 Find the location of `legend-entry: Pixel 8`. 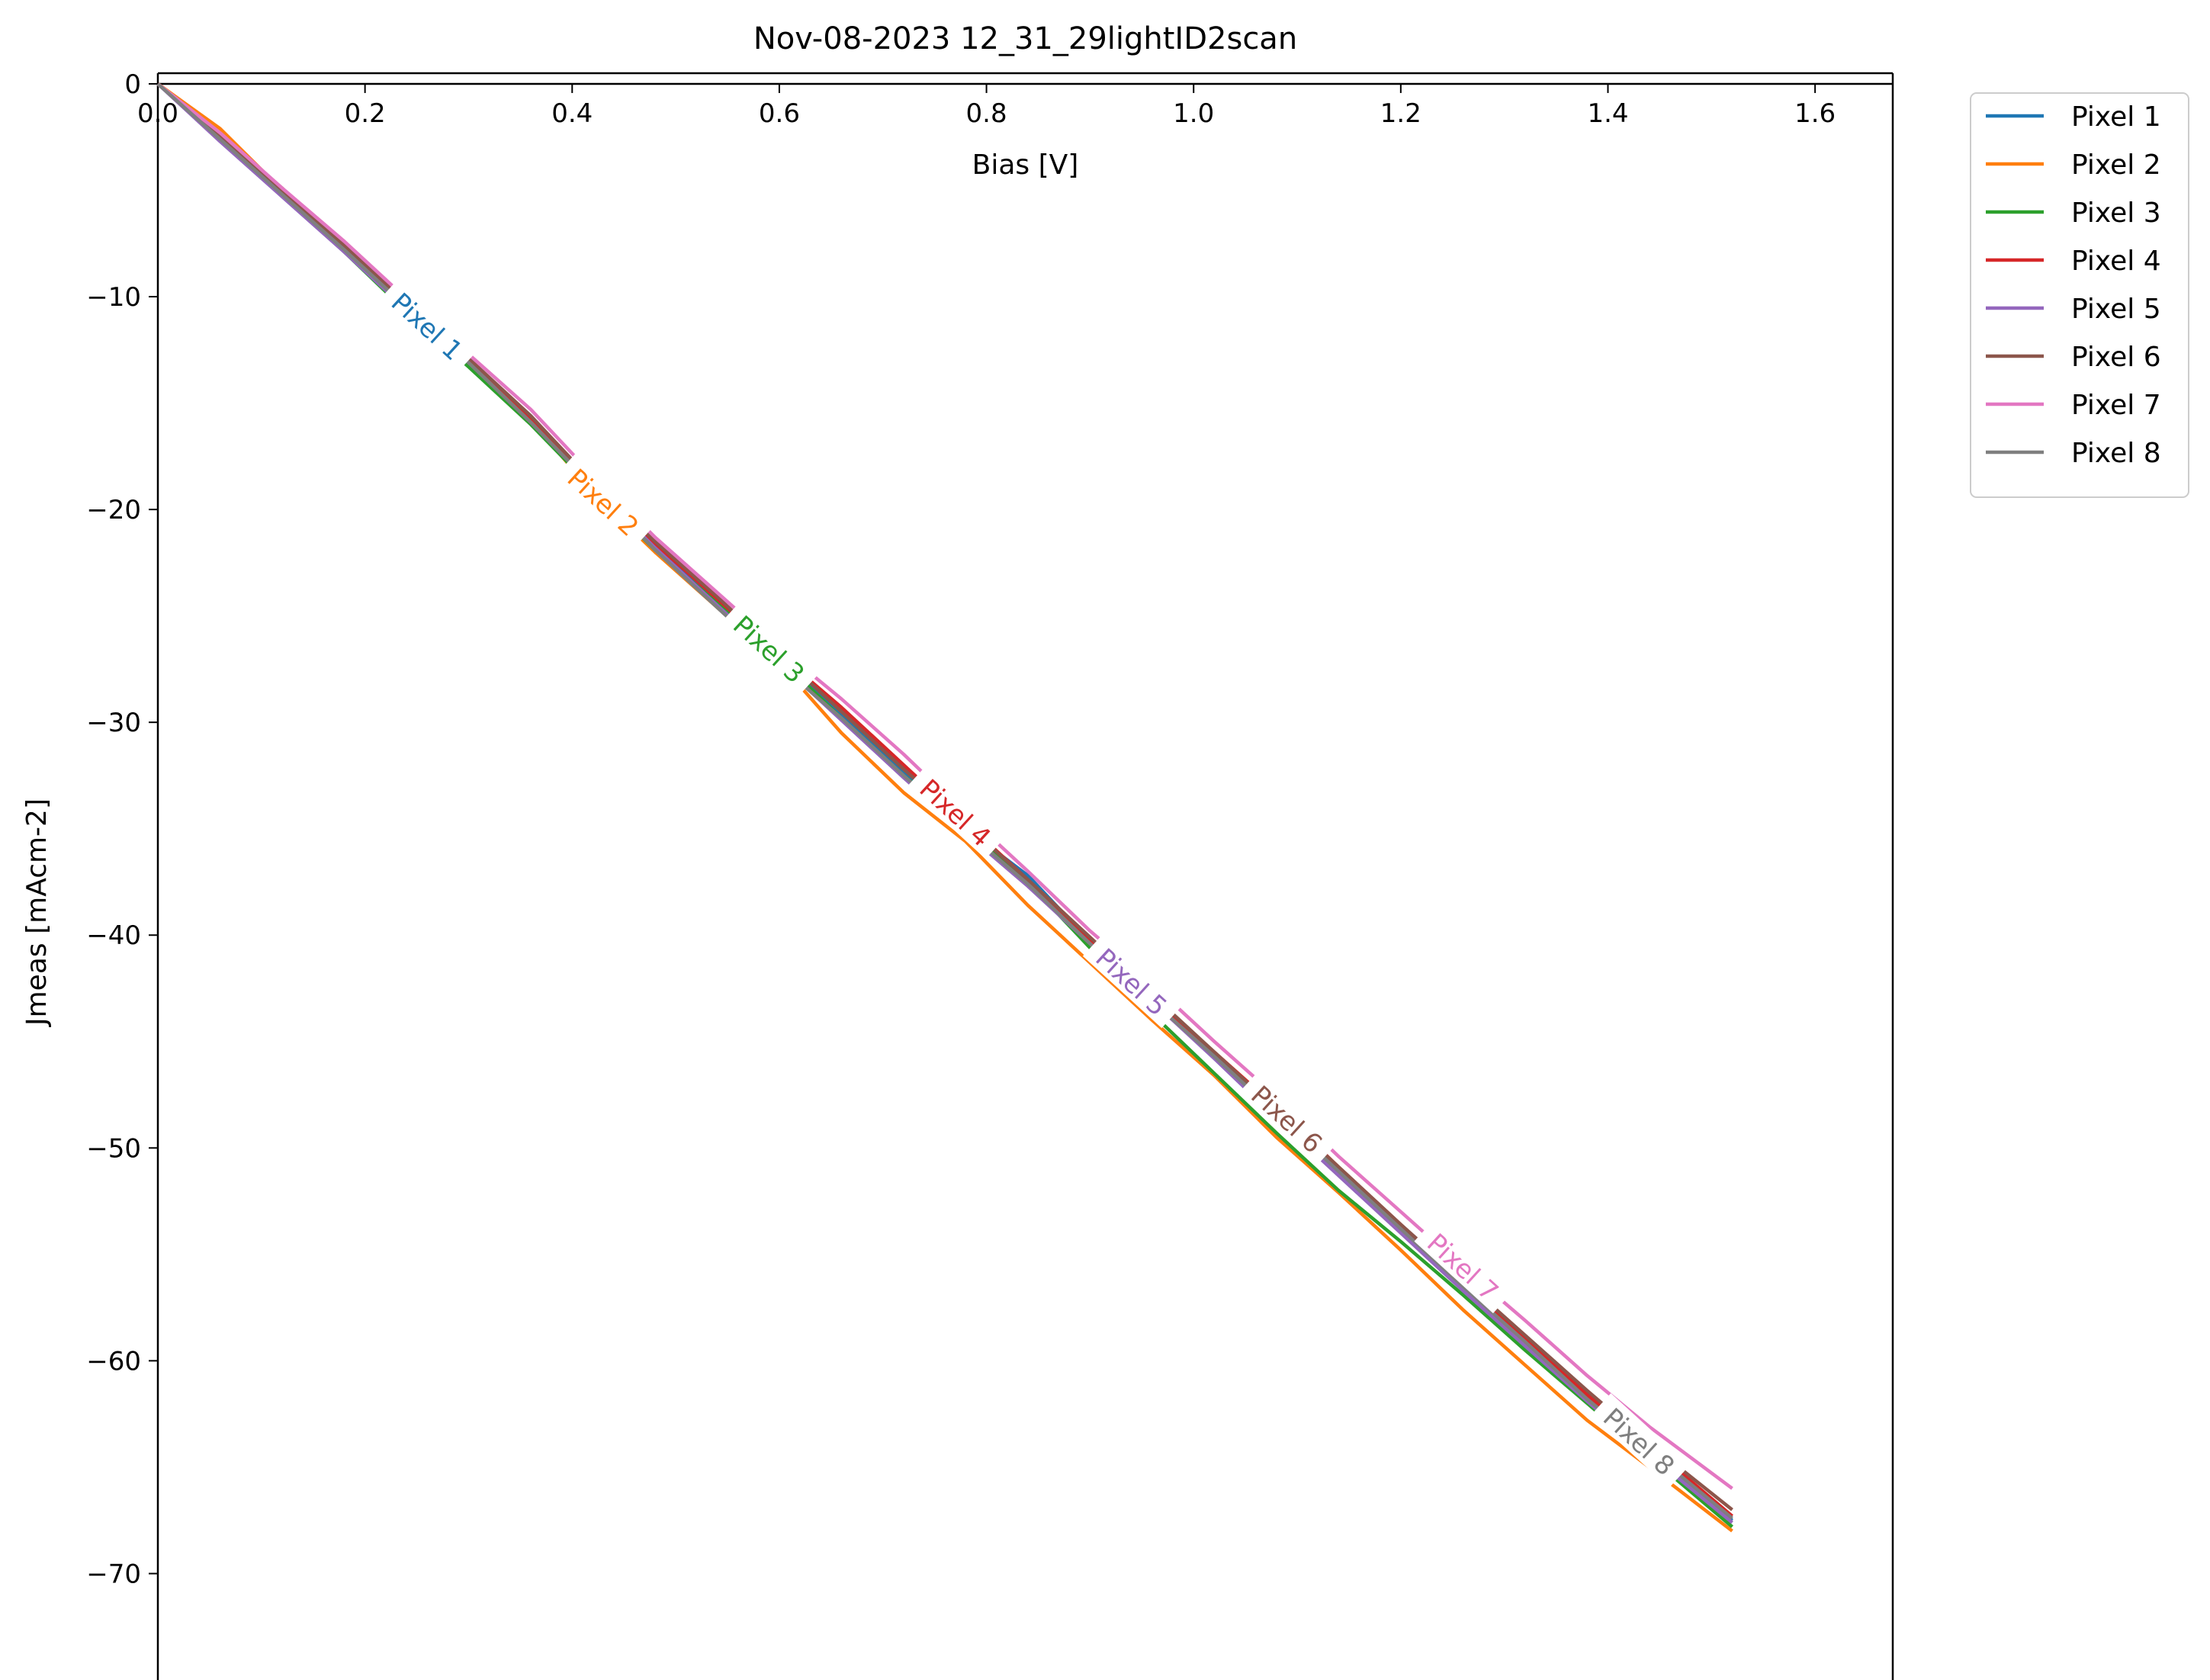

legend-entry: Pixel 8 is located at coordinates (2116, 453).